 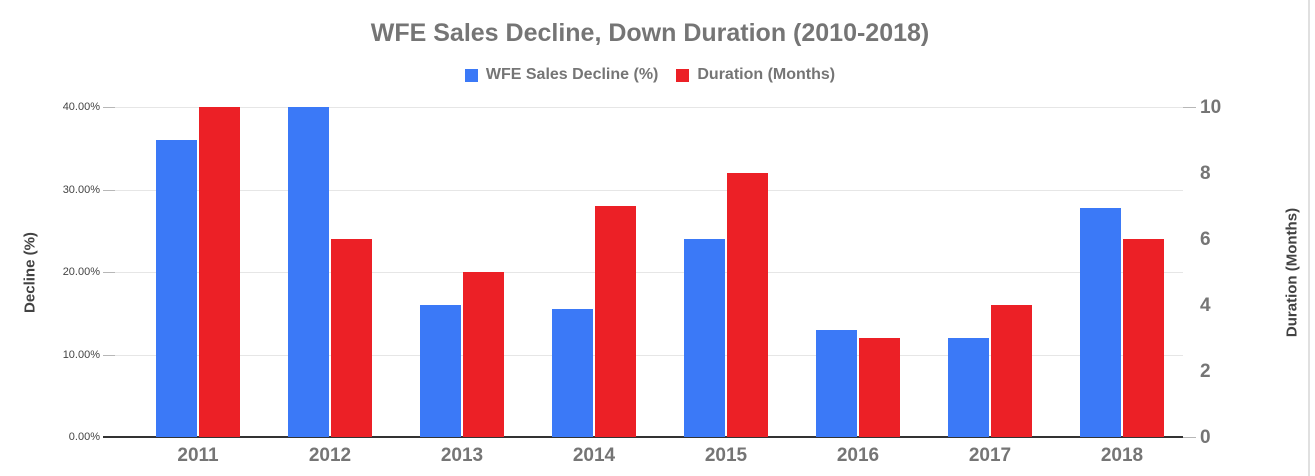 What do you see at coordinates (1205, 371) in the screenshot?
I see `right-axis-tick-label: 2` at bounding box center [1205, 371].